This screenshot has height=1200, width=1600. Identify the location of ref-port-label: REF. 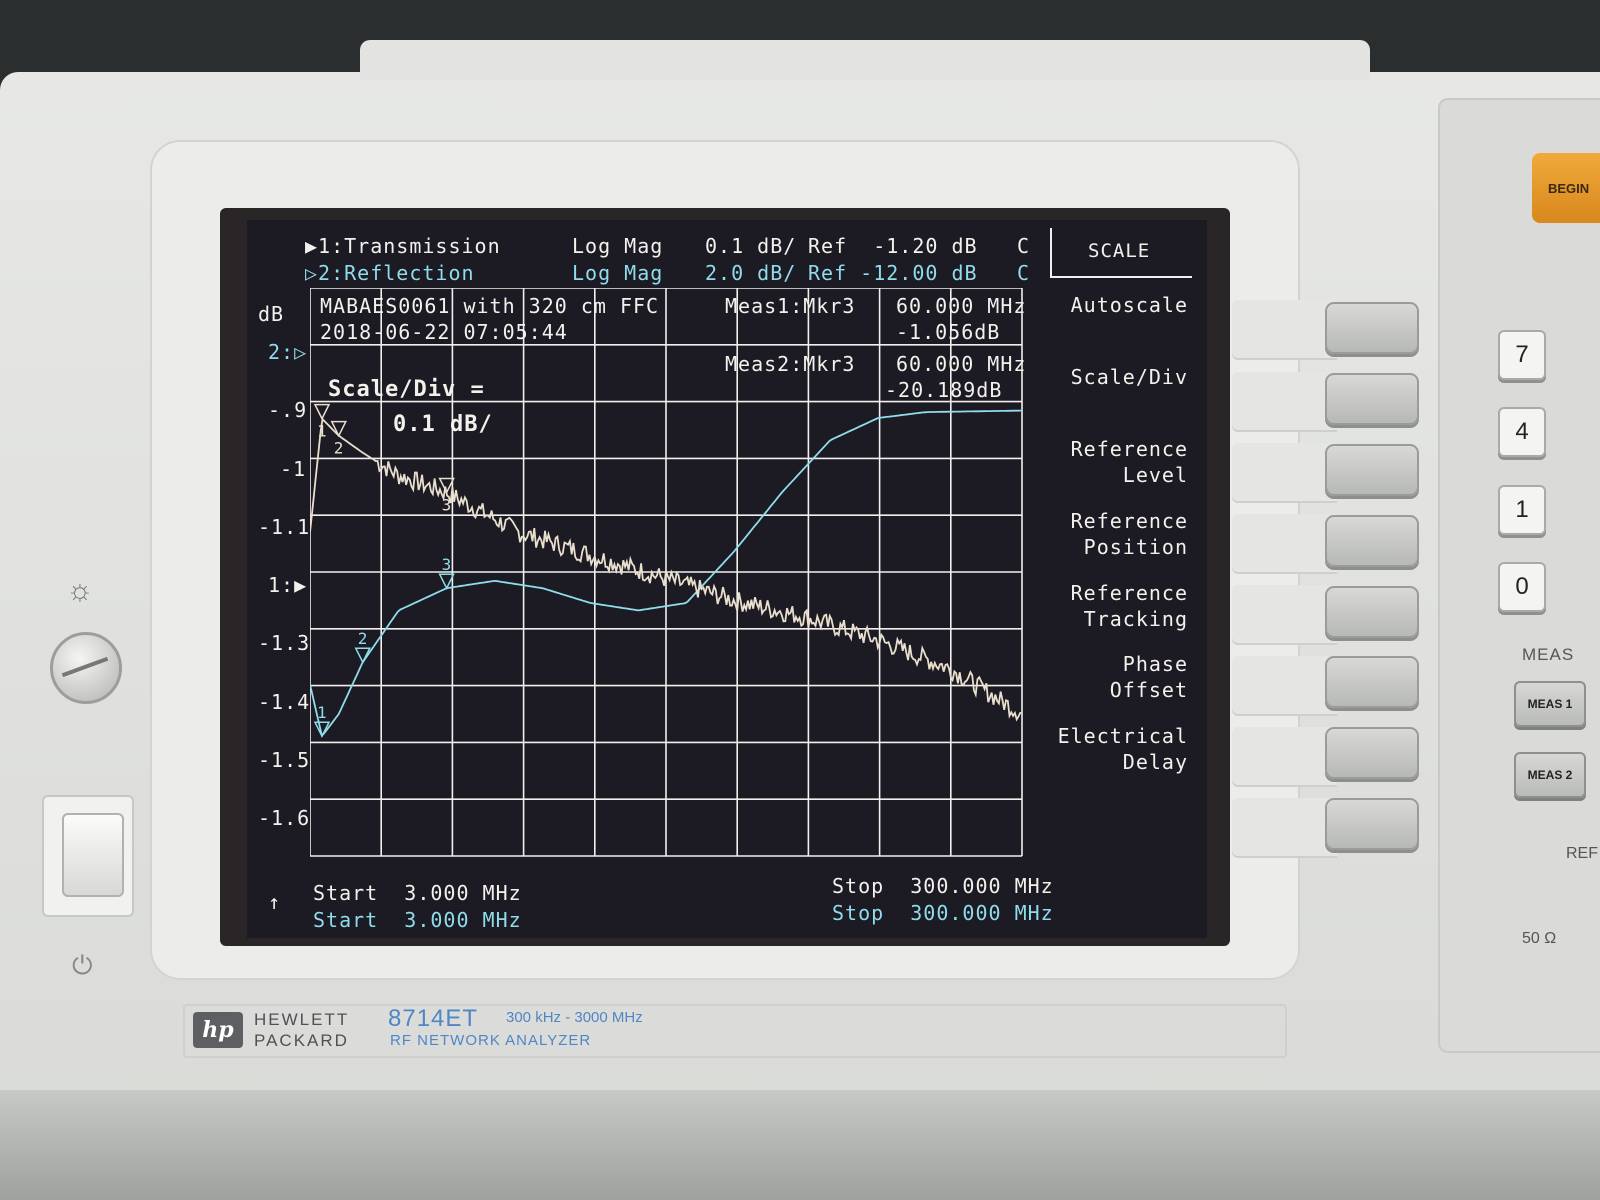
(1582, 853).